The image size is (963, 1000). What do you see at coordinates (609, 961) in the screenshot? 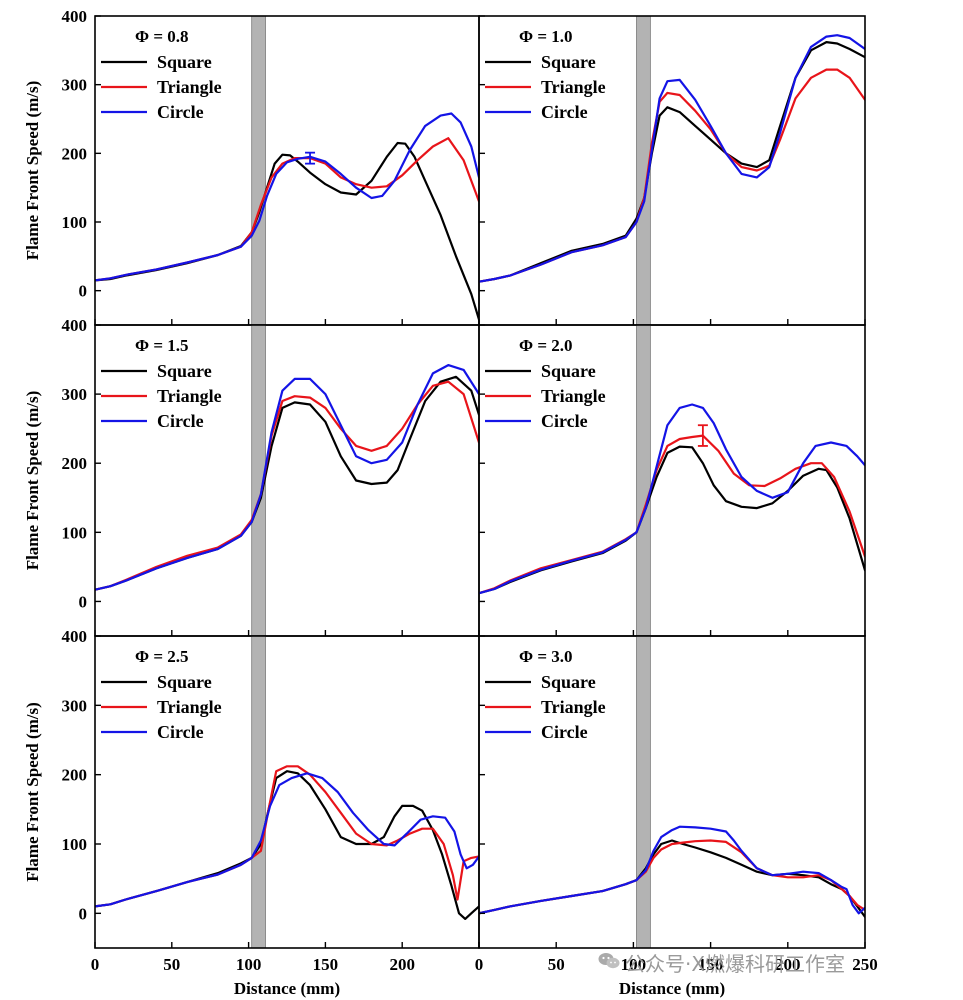
I see `wechat-icon` at bounding box center [609, 961].